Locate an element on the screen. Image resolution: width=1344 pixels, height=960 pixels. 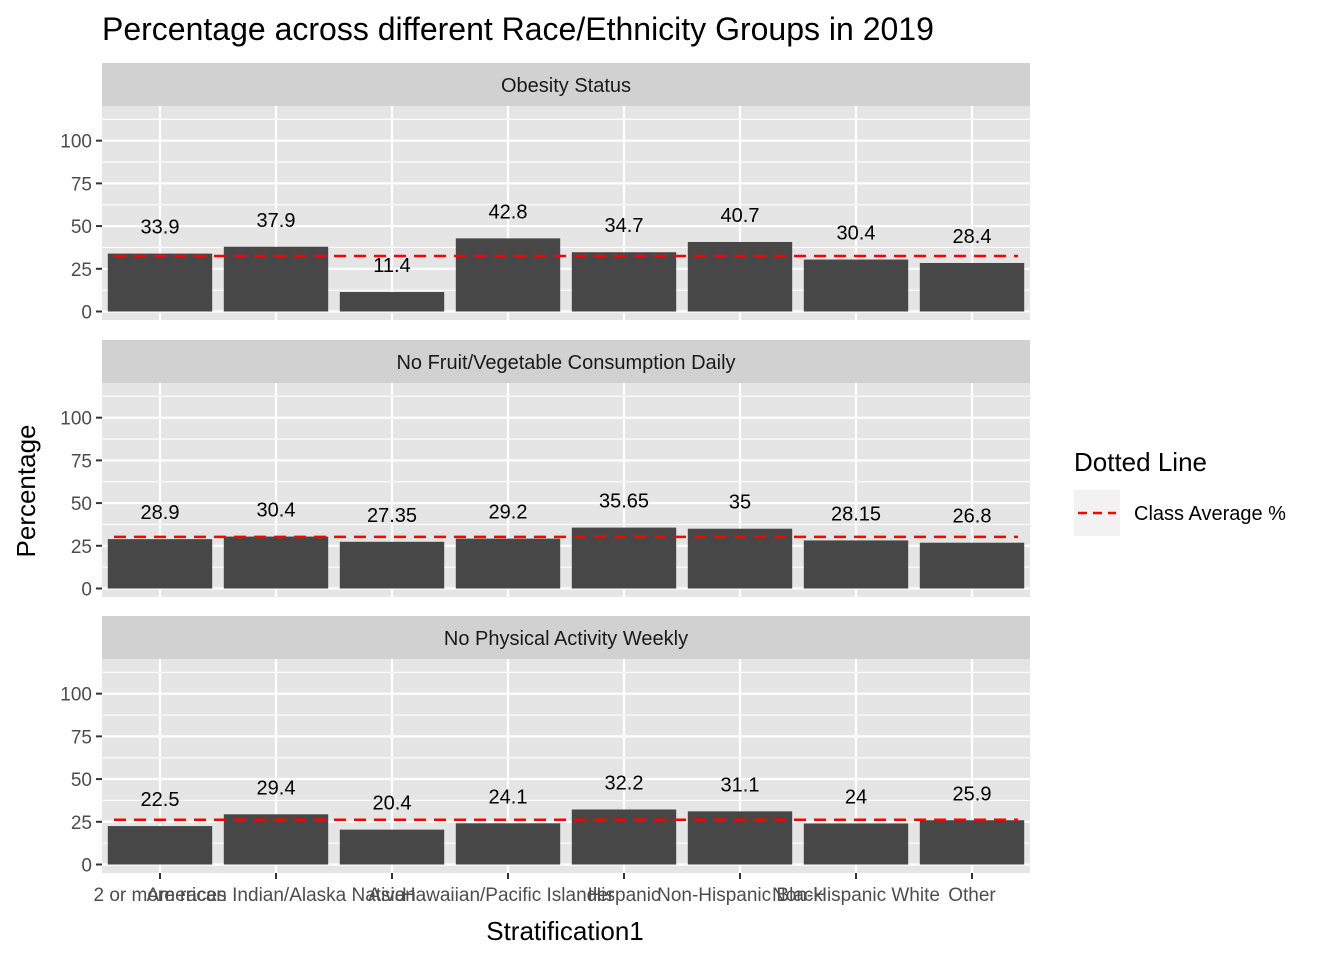
x-tick-label: Non-Hispanic Black is located at coordinates (740, 895).